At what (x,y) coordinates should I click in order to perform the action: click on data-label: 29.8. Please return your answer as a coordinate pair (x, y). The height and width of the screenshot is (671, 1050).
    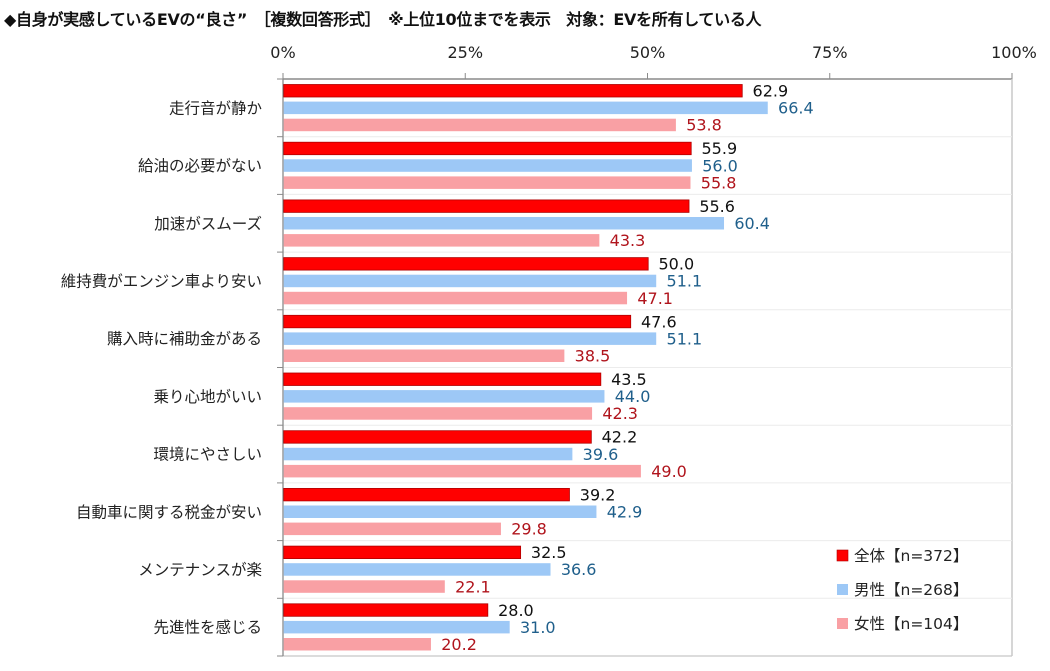
    Looking at the image, I should click on (529, 529).